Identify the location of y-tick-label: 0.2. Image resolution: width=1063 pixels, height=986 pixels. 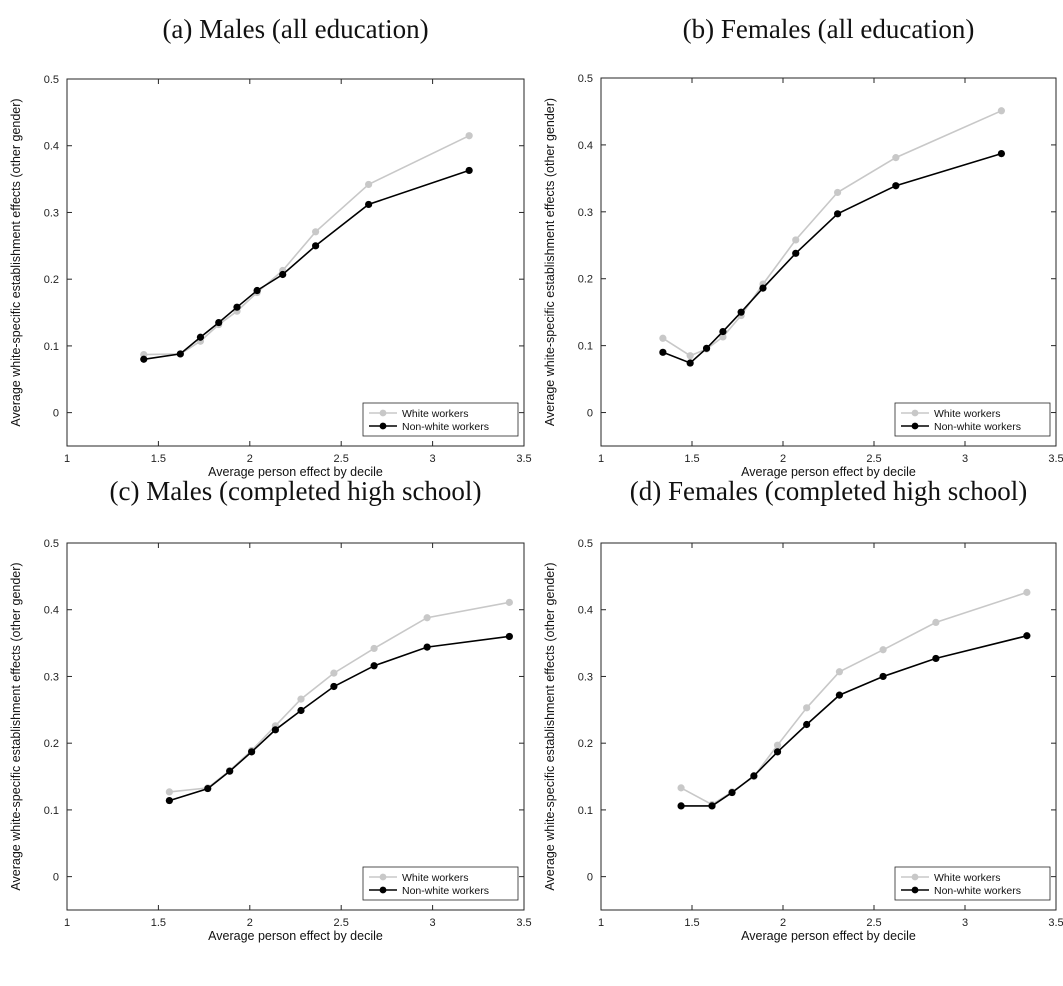
(585, 280).